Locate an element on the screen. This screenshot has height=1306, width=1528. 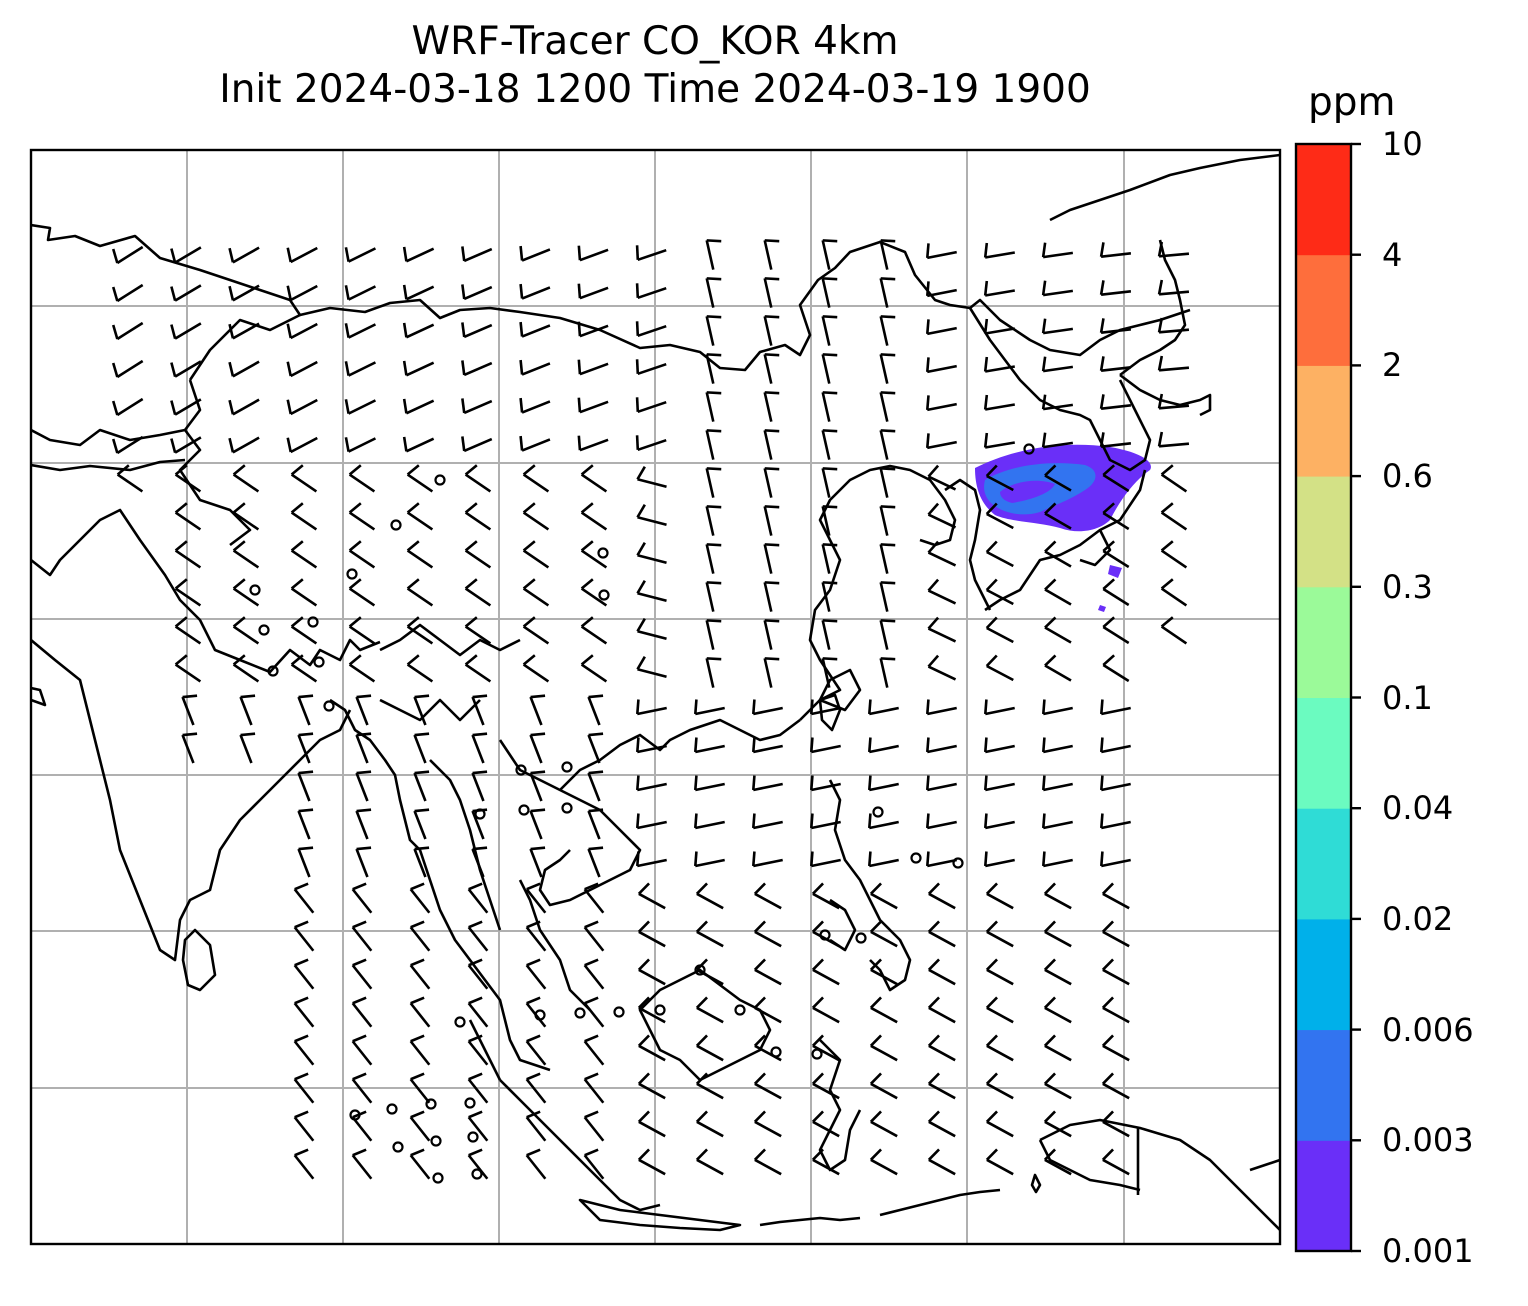
colorbar-tick-label: 2 is located at coordinates (1392, 365).